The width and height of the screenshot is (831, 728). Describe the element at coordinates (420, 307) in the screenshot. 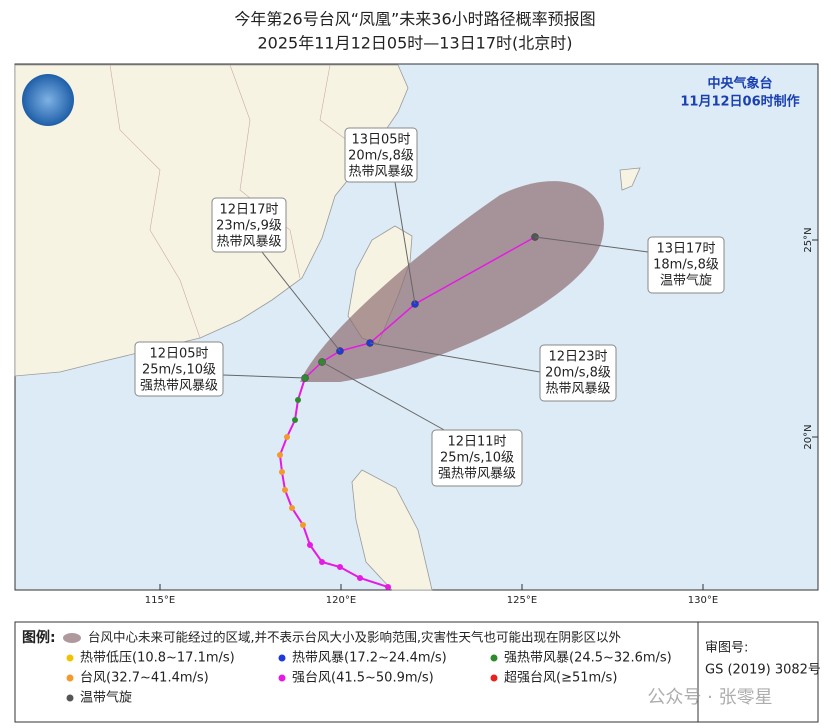

I see `forecast-track` at that location.